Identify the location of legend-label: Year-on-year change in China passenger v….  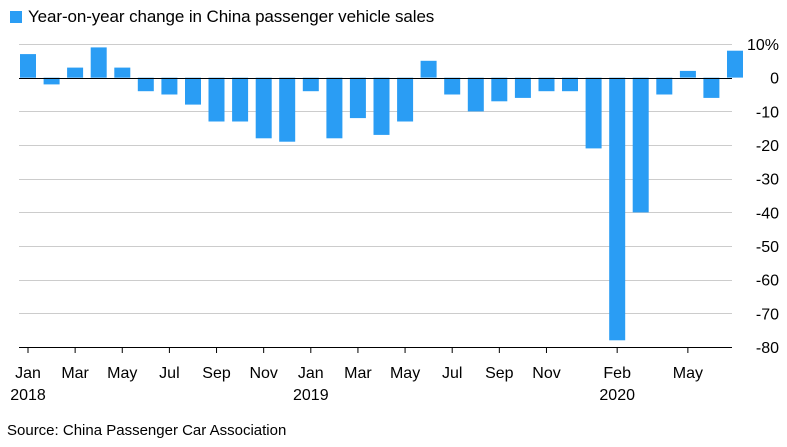
(231, 16).